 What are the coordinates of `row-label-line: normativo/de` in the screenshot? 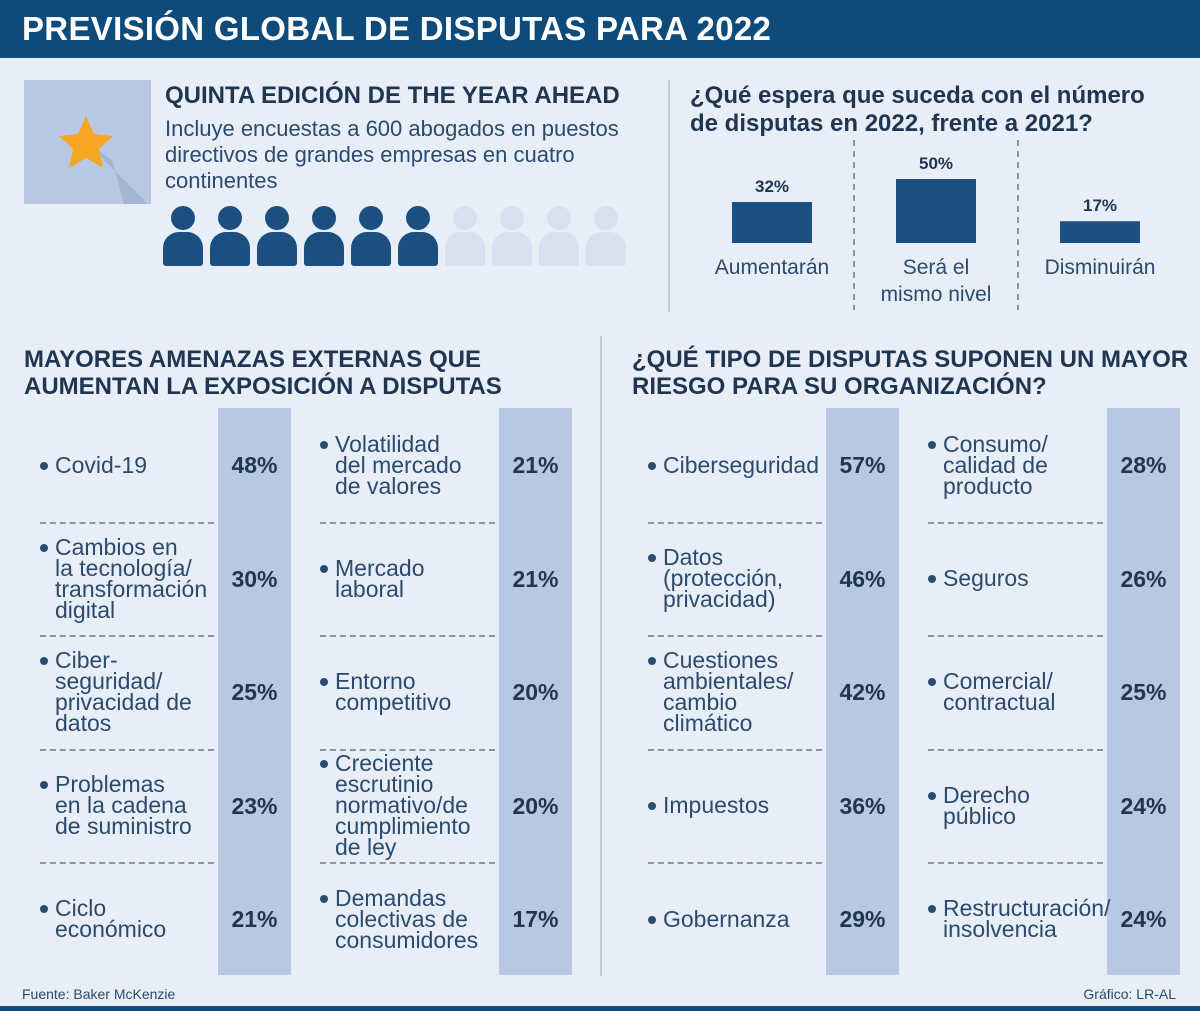 It's located at (401, 805).